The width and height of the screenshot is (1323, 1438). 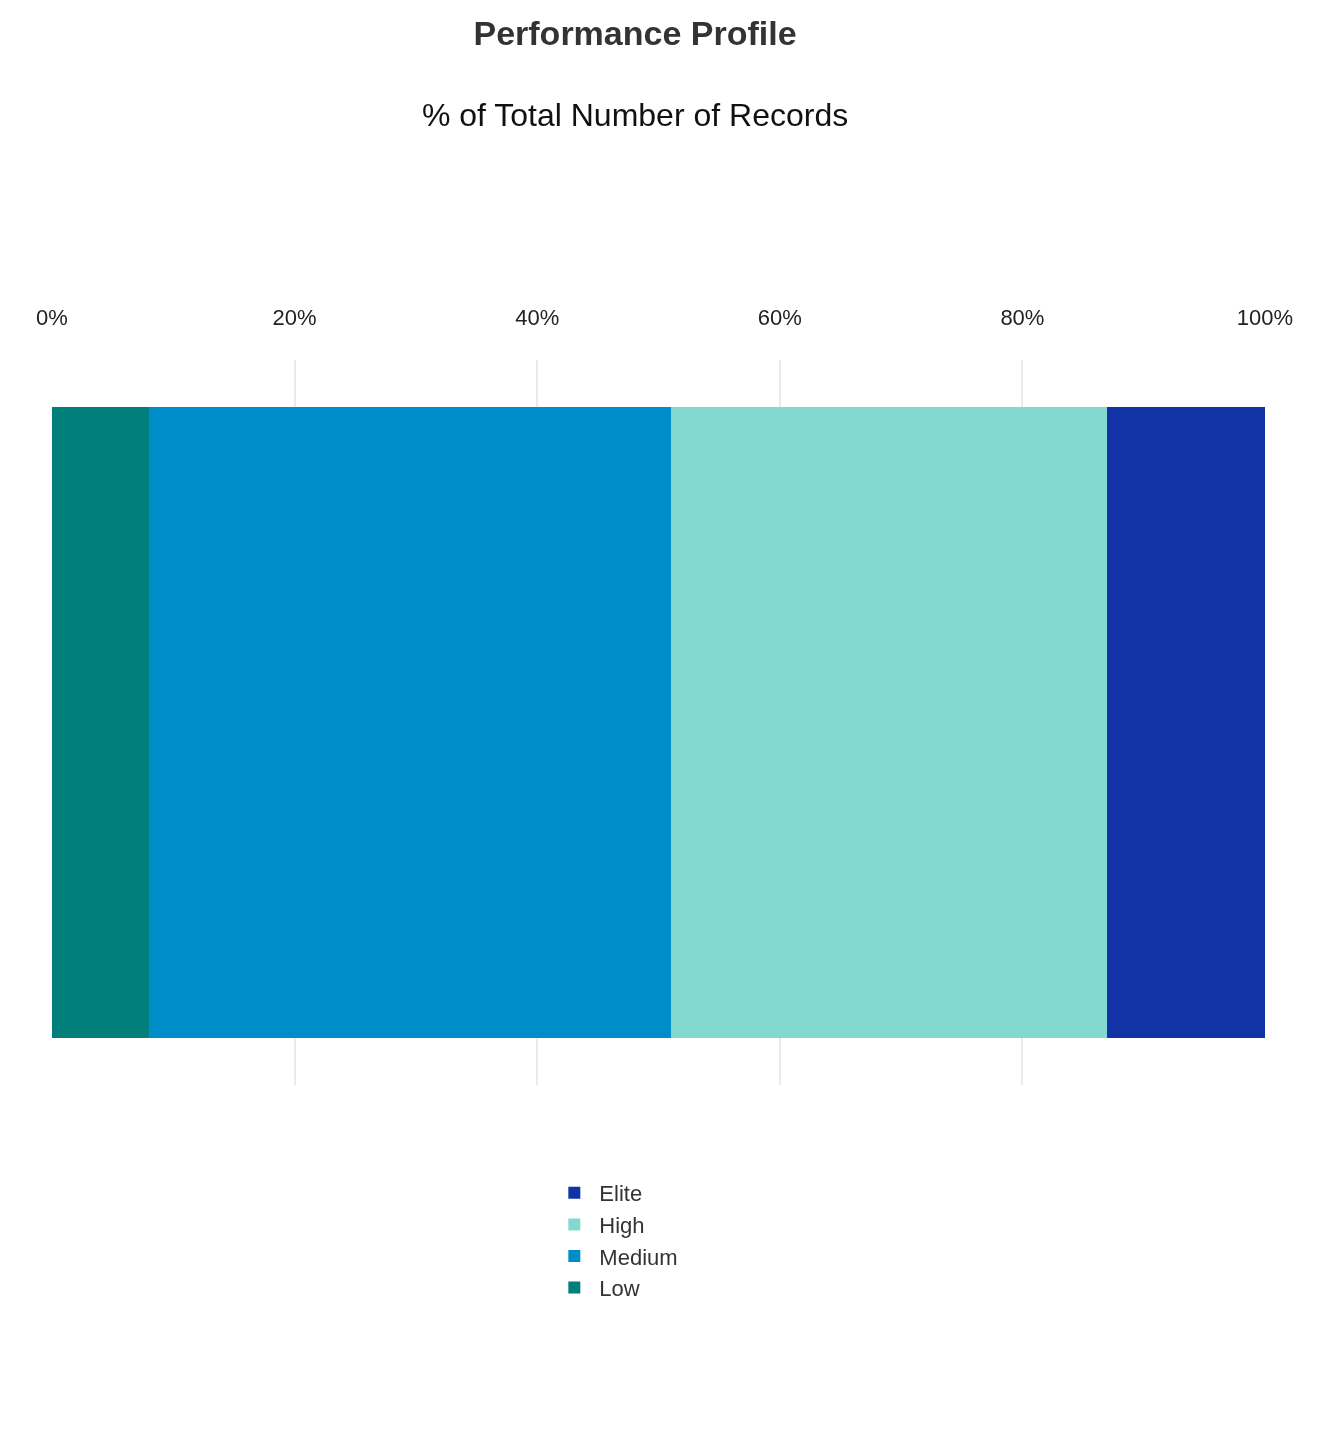 I want to click on chart-subtitle: % of Total Number of Records, so click(x=635, y=114).